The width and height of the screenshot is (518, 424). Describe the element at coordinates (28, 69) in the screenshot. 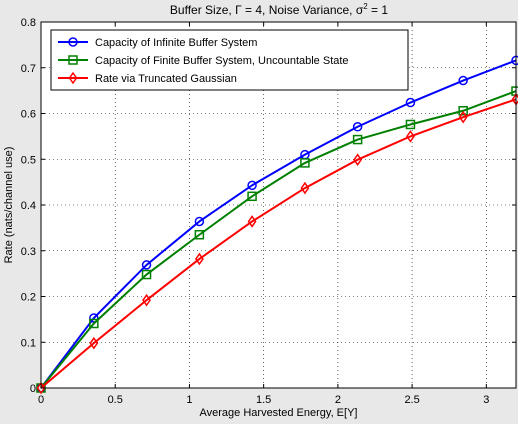

I see `y-tick-label: 0.7` at that location.